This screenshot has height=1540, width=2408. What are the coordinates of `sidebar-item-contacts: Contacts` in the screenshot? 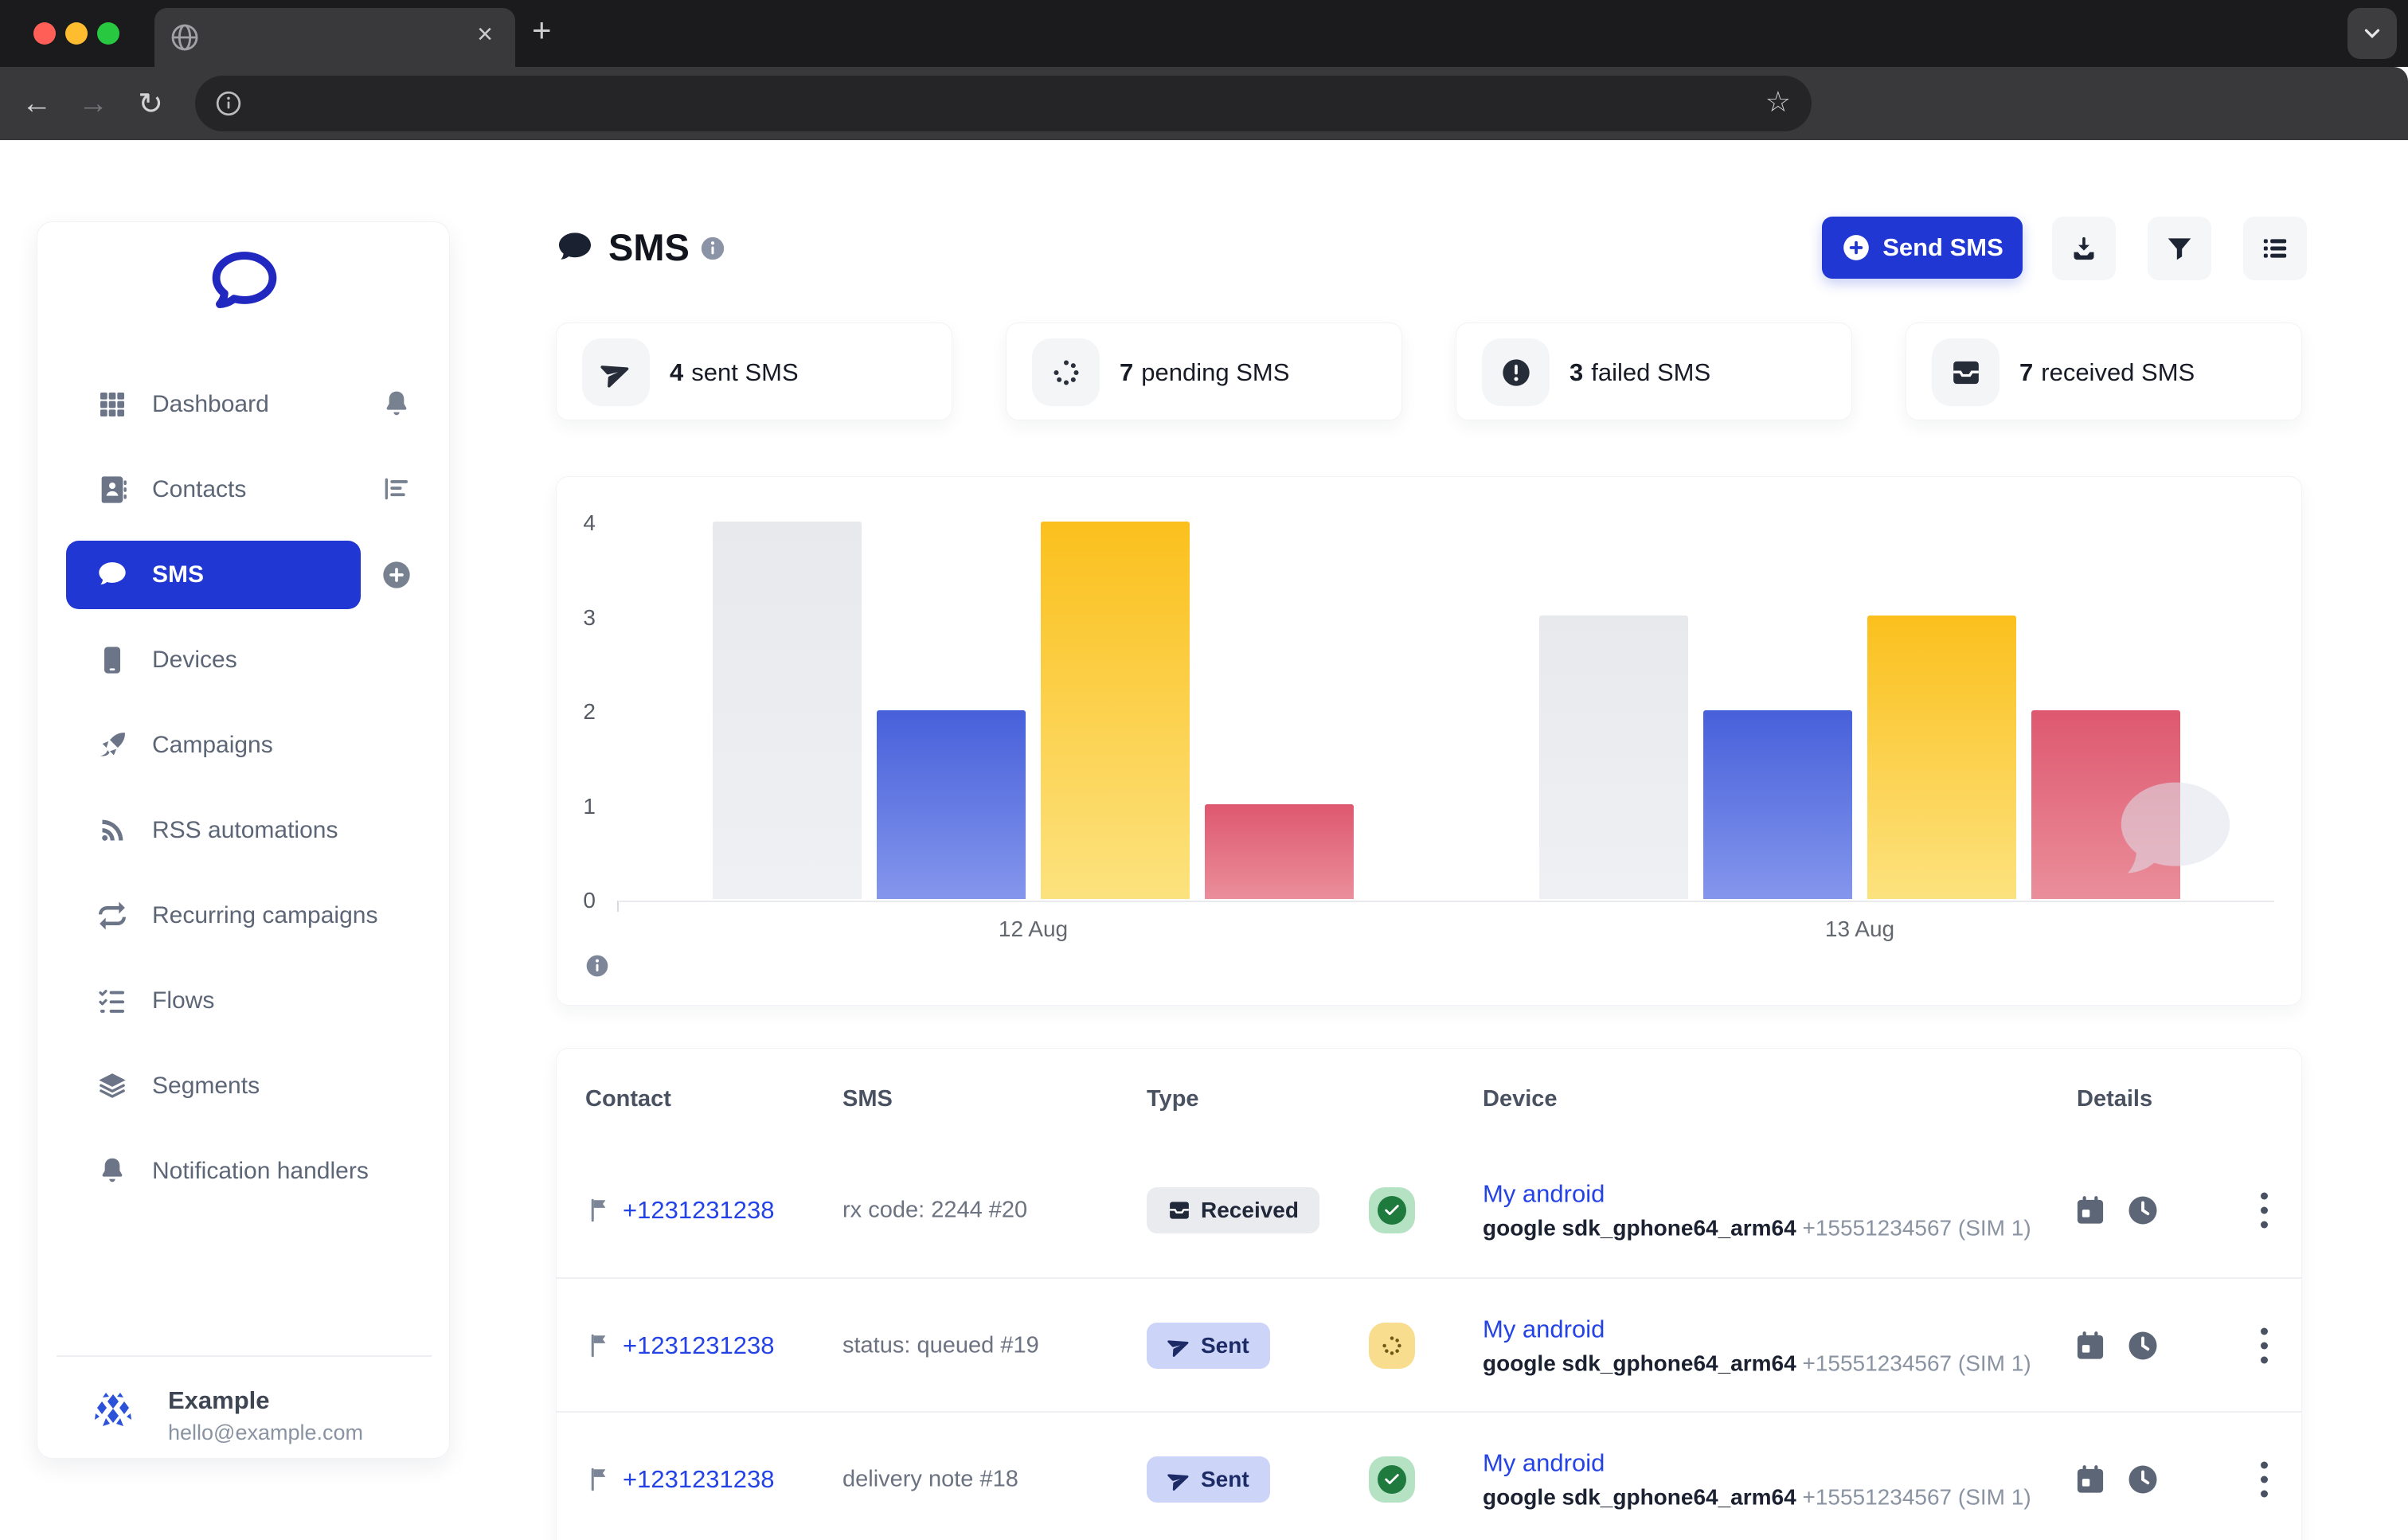 It's located at (214, 489).